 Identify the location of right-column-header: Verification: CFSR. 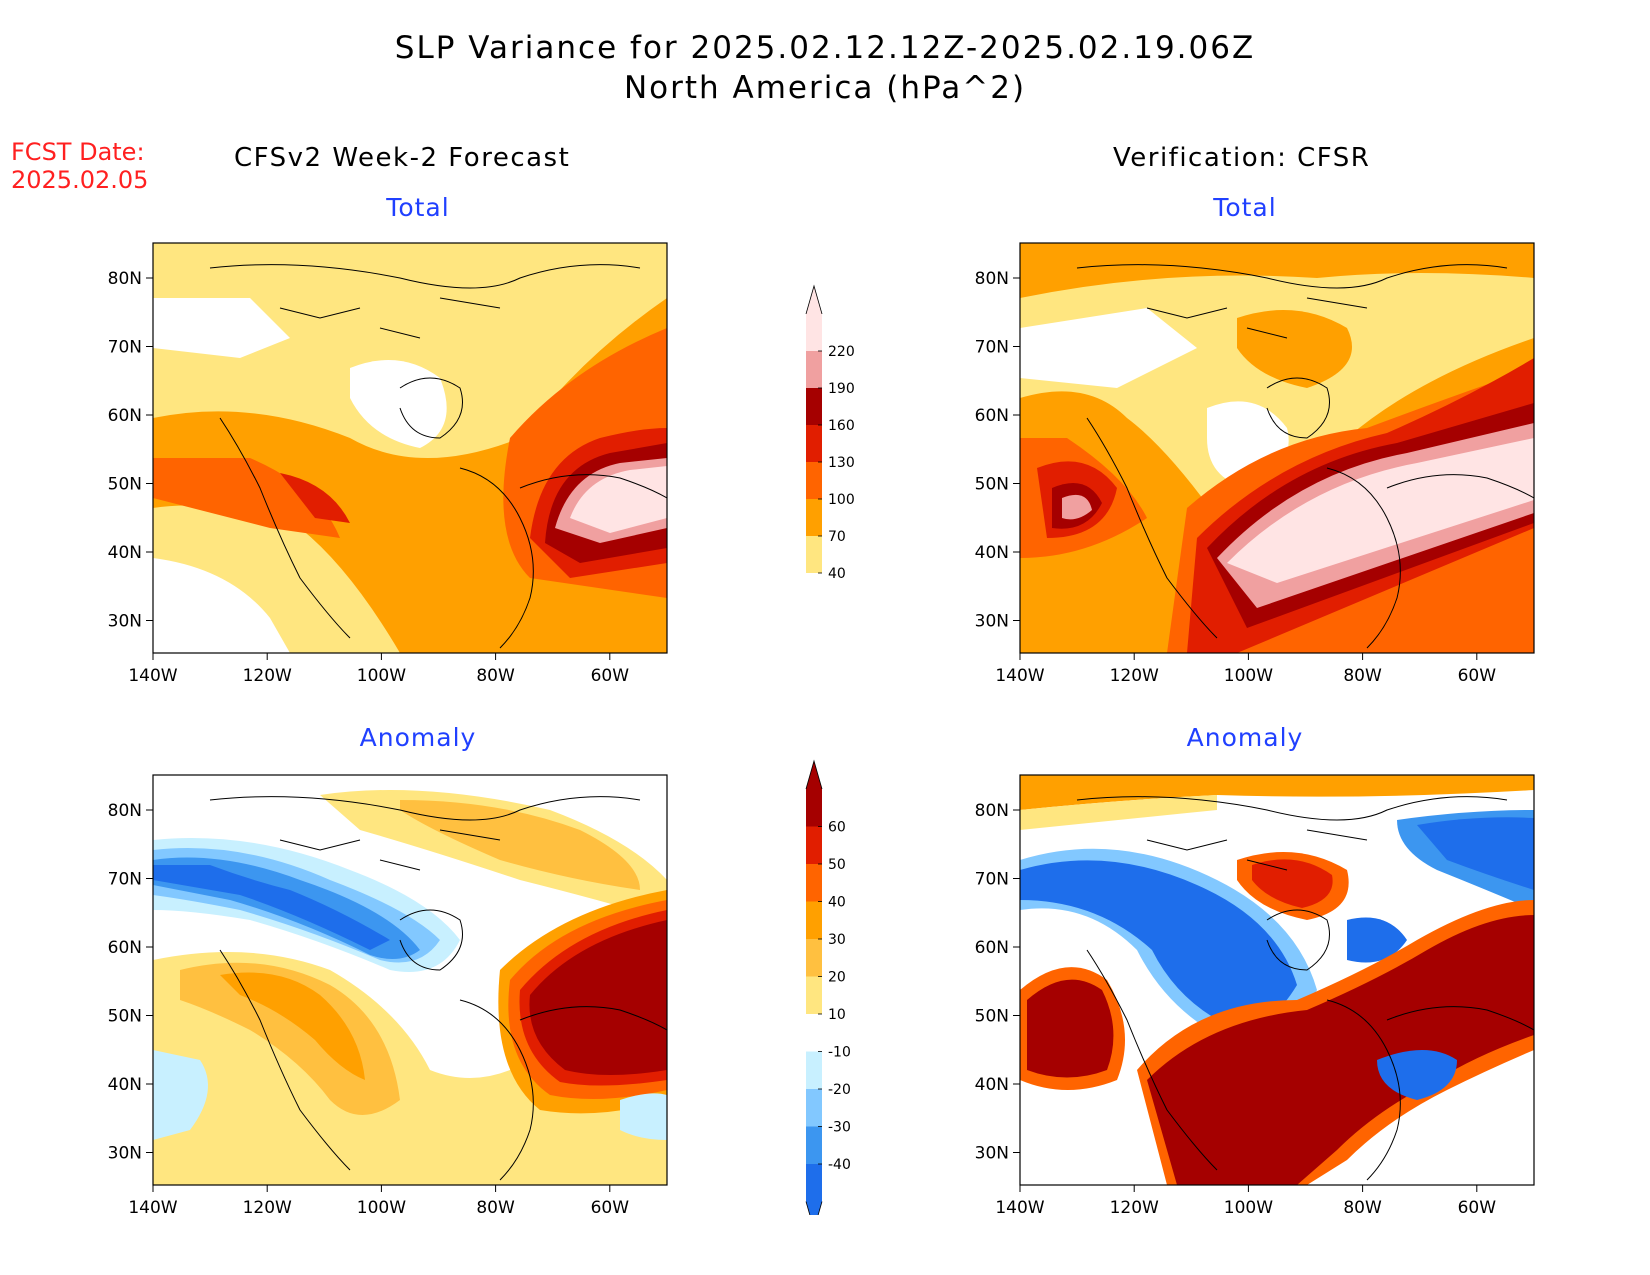
(1242, 158).